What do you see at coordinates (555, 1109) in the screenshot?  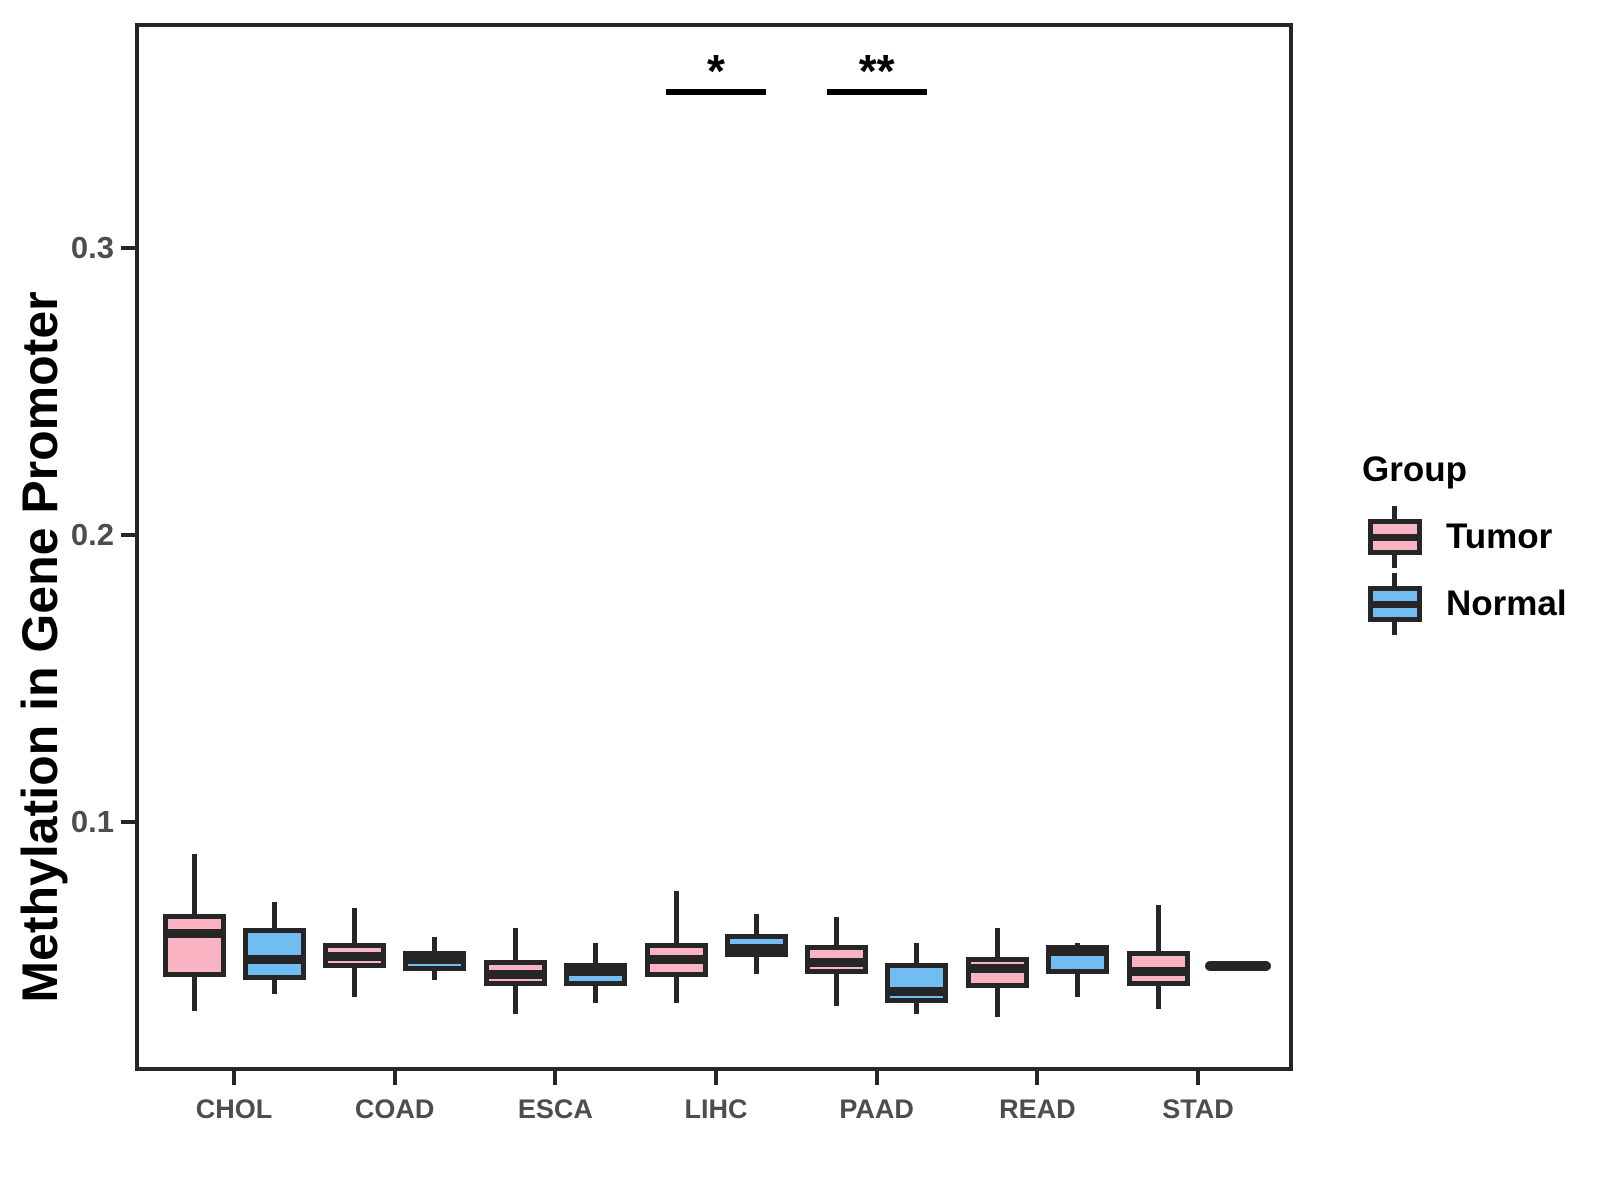 I see `x-tick-label-esca: ESCA` at bounding box center [555, 1109].